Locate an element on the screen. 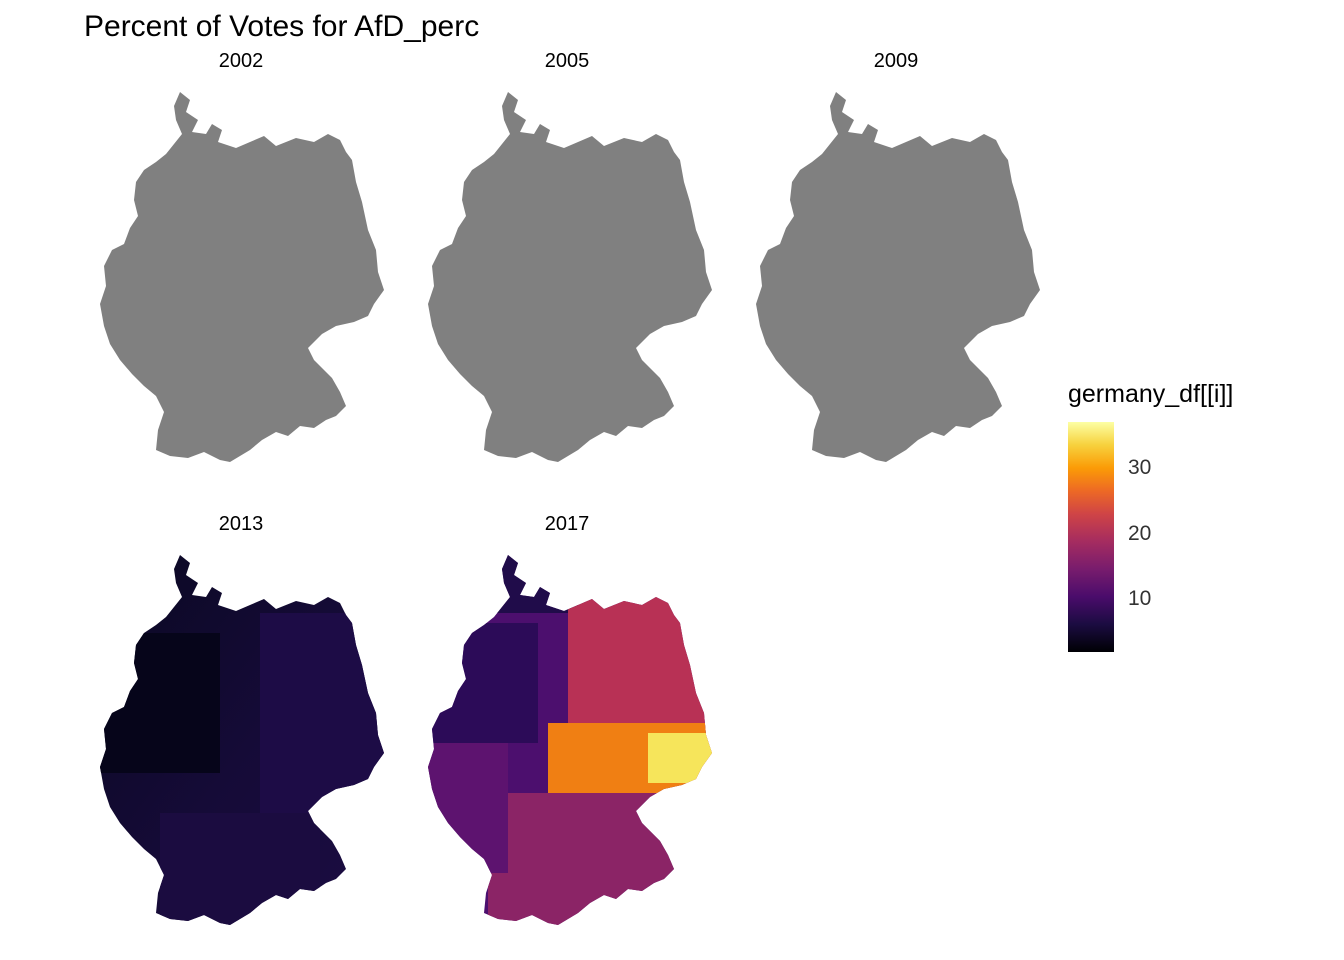 The image size is (1344, 960). region-northeast-2017 is located at coordinates (640, 663).